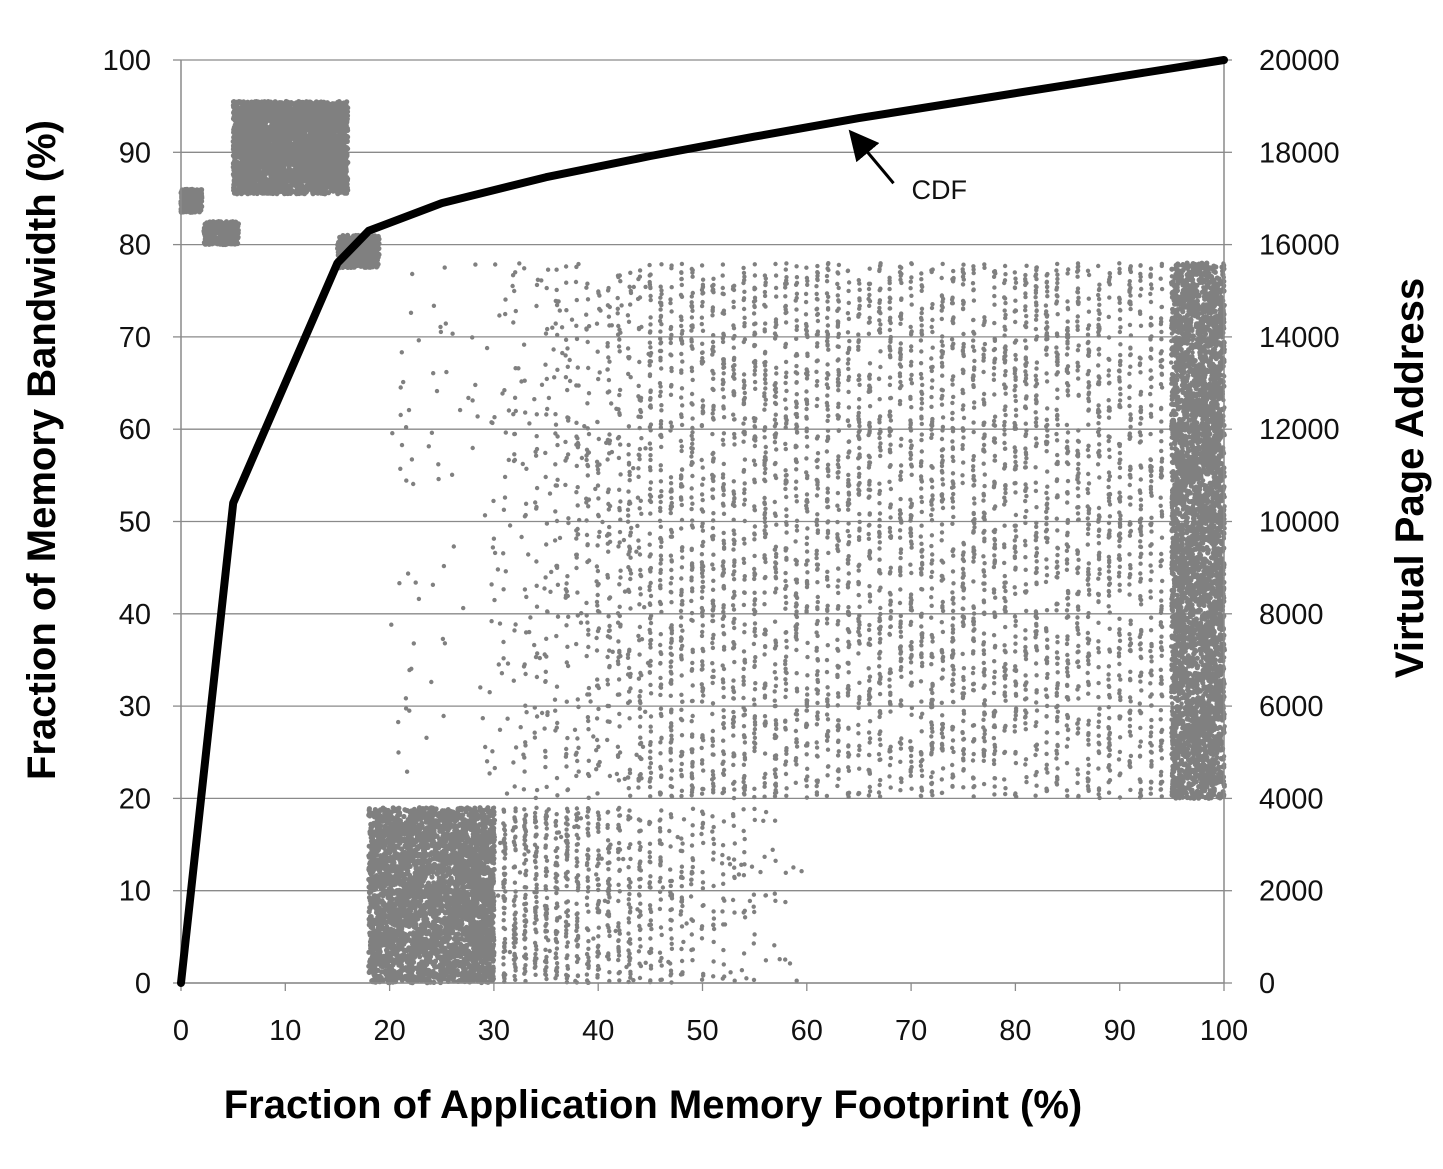 The width and height of the screenshot is (1443, 1169). What do you see at coordinates (135, 892) in the screenshot?
I see `y-tick-label: 10` at bounding box center [135, 892].